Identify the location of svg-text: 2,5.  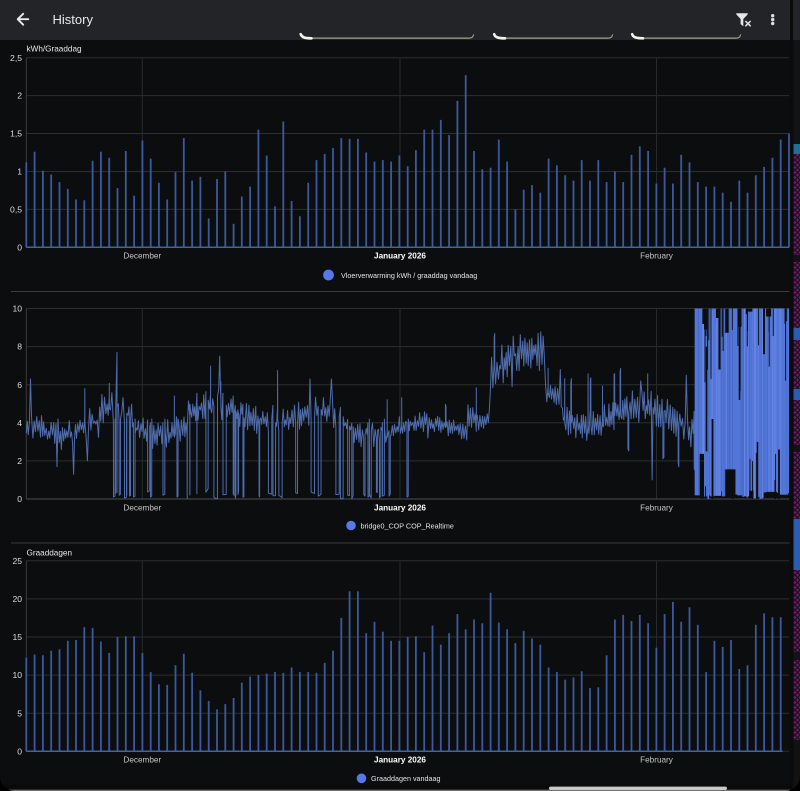
(16, 58).